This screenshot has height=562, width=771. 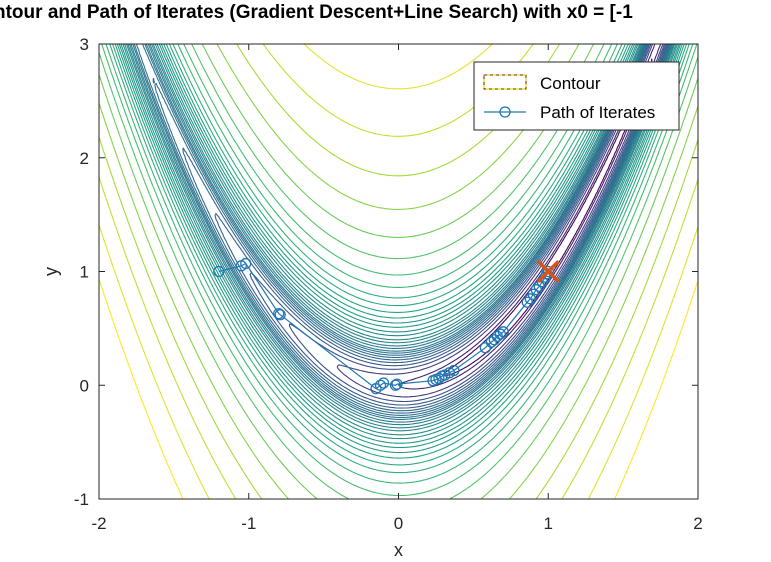 What do you see at coordinates (81, 499) in the screenshot?
I see `y-tick-label: -1` at bounding box center [81, 499].